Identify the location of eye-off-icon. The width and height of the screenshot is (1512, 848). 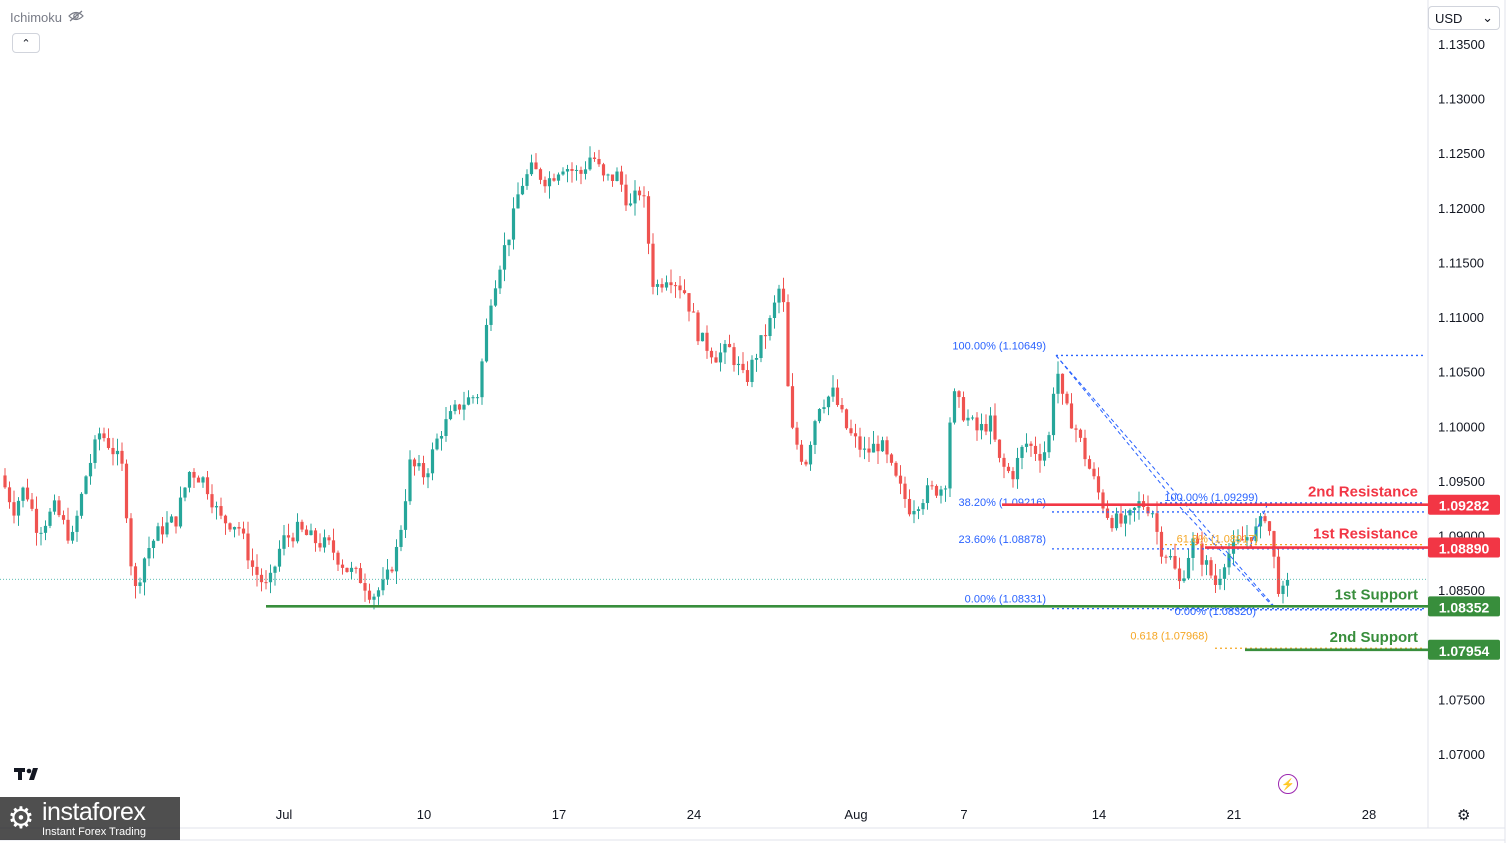
(76, 17).